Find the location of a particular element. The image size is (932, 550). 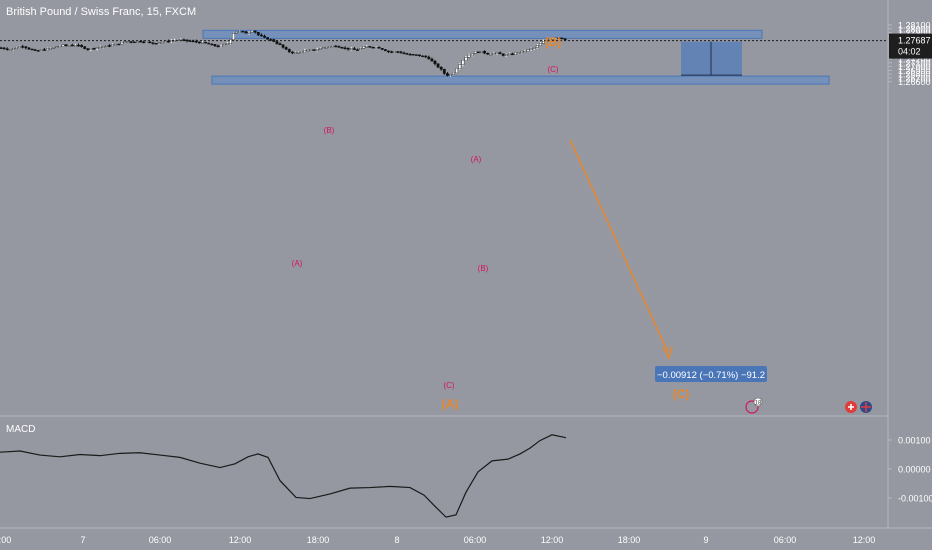

projection-arrow is located at coordinates (619, 246).